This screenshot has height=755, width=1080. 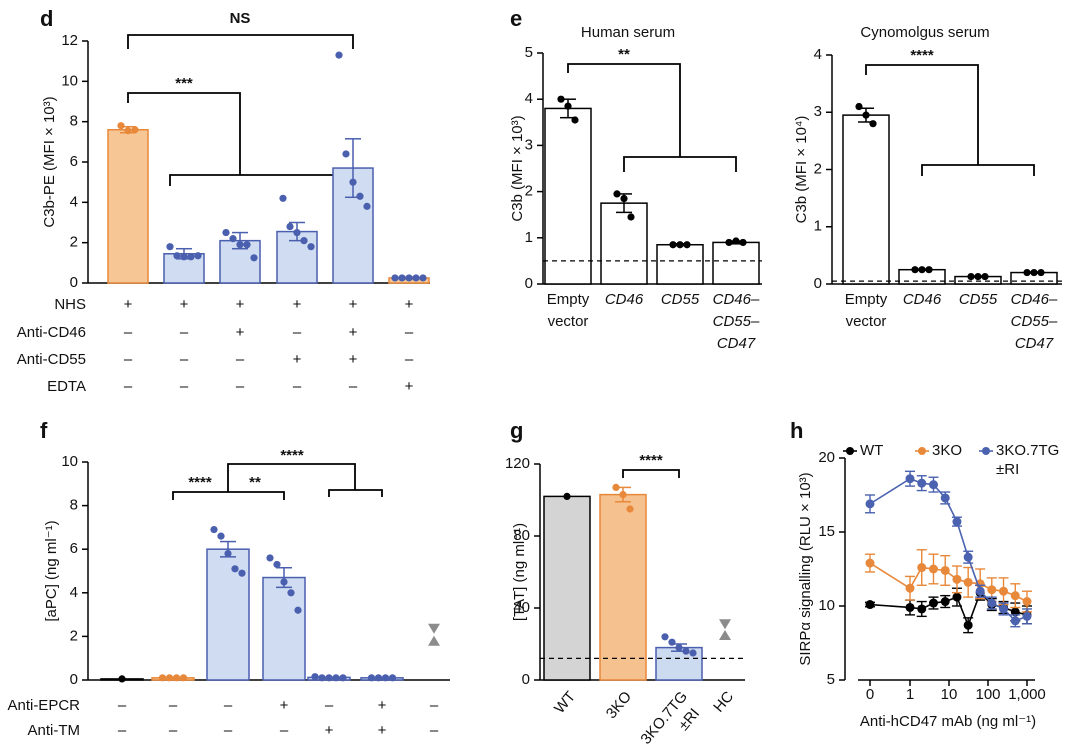 I want to click on x-tick-label: vector, so click(x=866, y=321).